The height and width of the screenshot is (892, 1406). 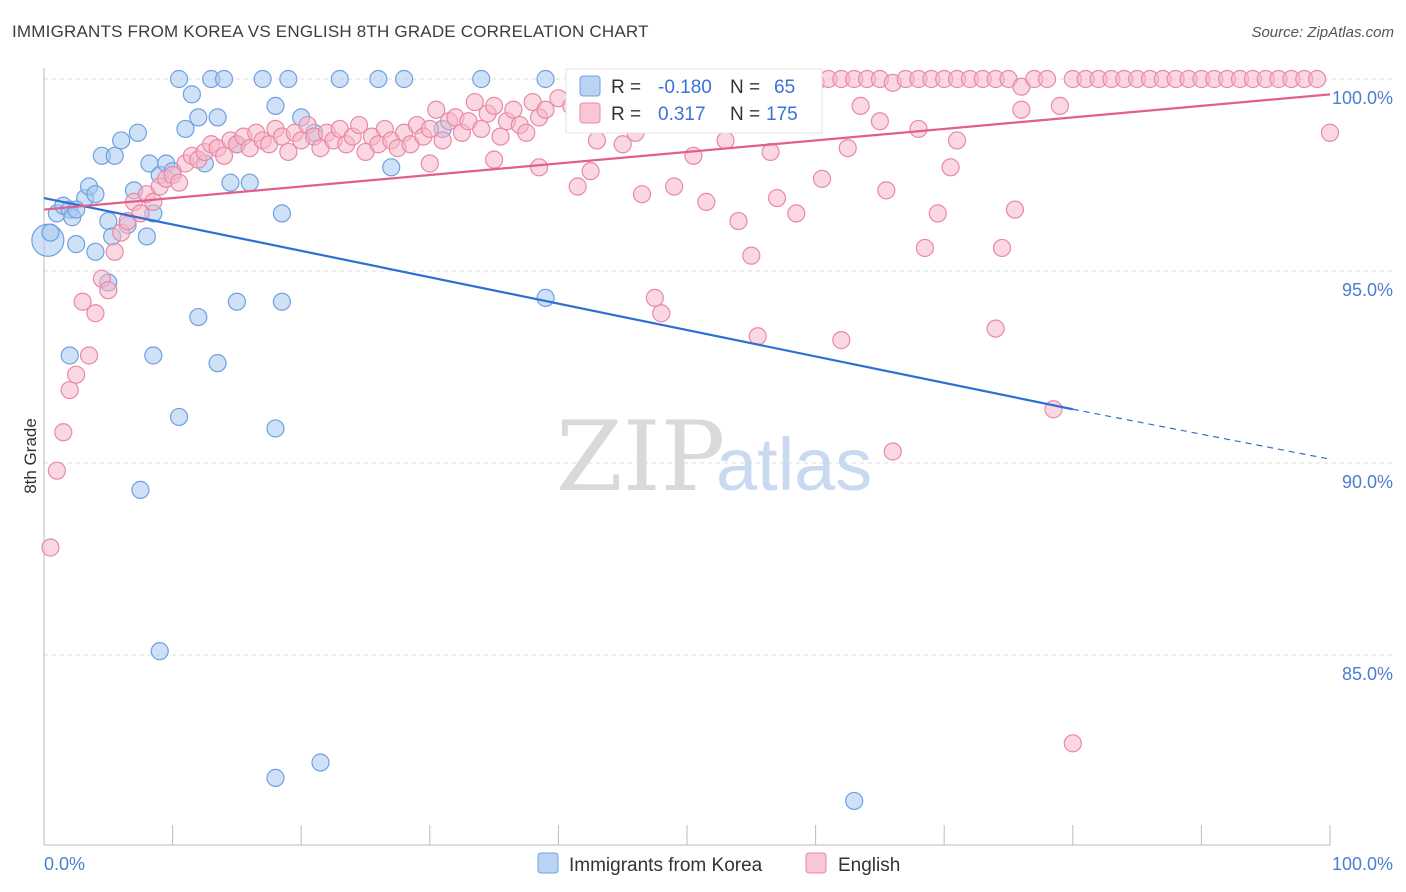 I want to click on legend-n-label-english: N =, so click(x=745, y=114).